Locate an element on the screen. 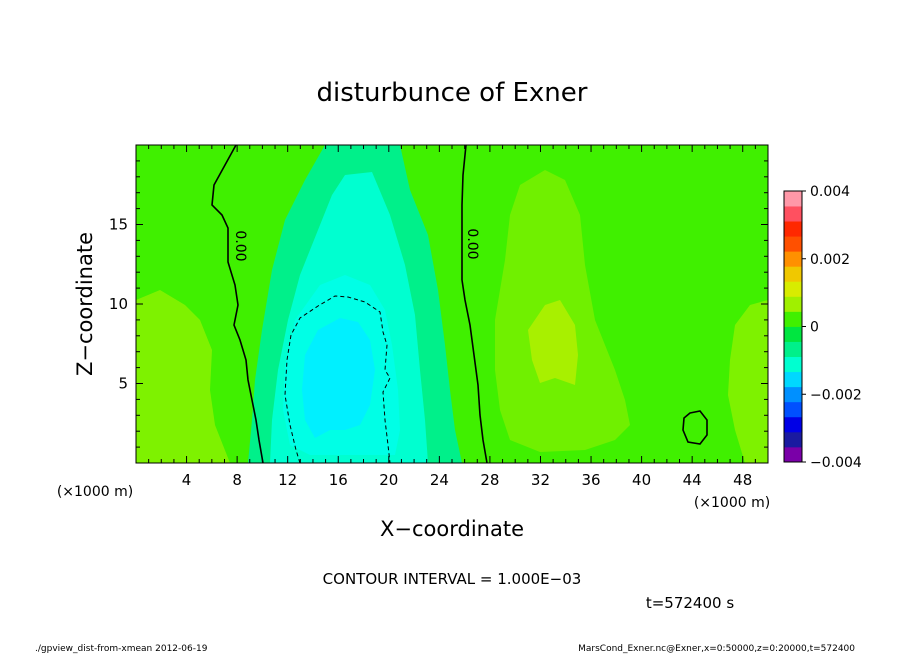 The height and width of the screenshot is (654, 904). x-tick-label: 28 is located at coordinates (489, 480).